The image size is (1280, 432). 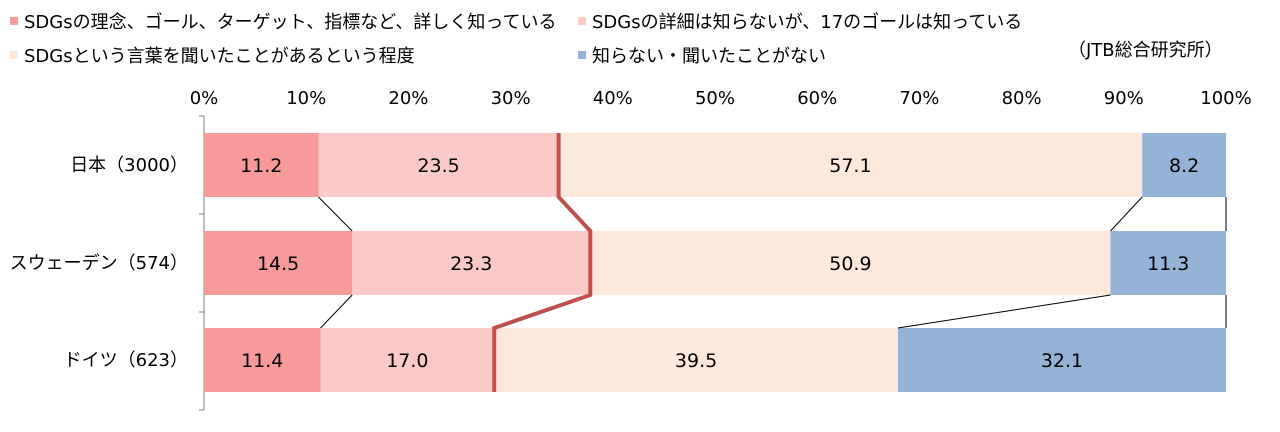 I want to click on data-label: 8.2, so click(x=1184, y=166).